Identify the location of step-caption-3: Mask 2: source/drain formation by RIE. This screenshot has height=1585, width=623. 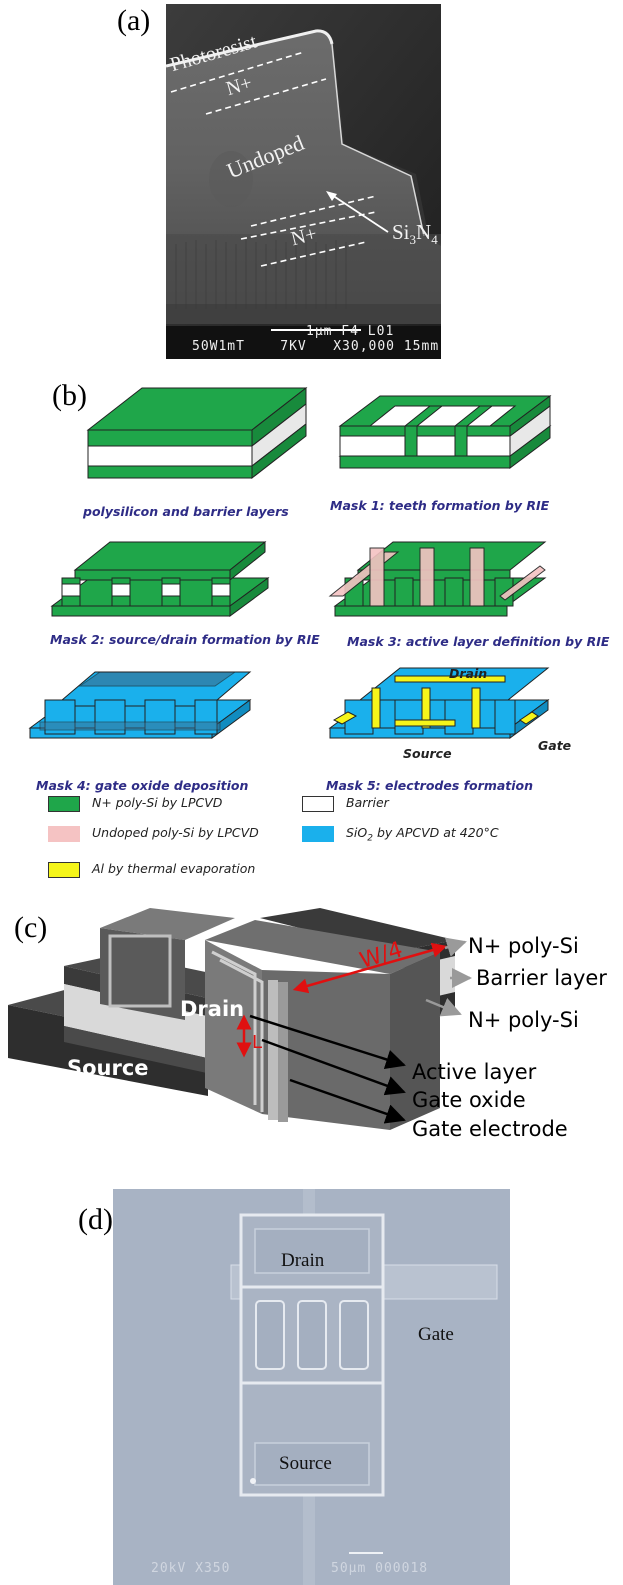
(185, 639).